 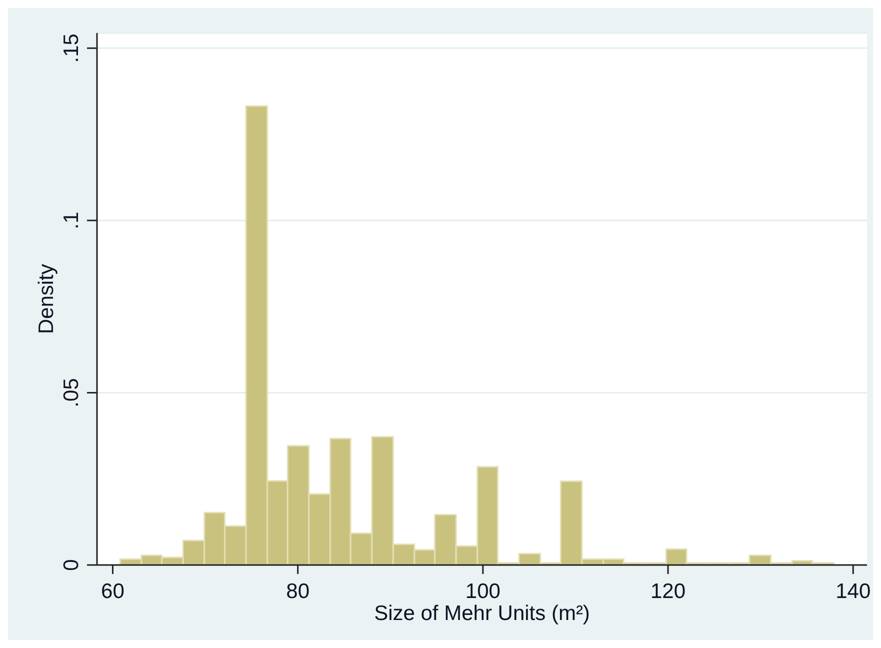 I want to click on y-tick-label: .05, so click(x=71, y=393).